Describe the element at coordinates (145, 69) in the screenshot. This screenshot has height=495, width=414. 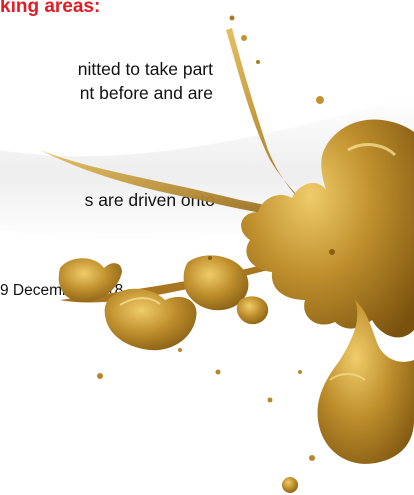
I see `paragraph-1-line-1: nitted to take part` at that location.